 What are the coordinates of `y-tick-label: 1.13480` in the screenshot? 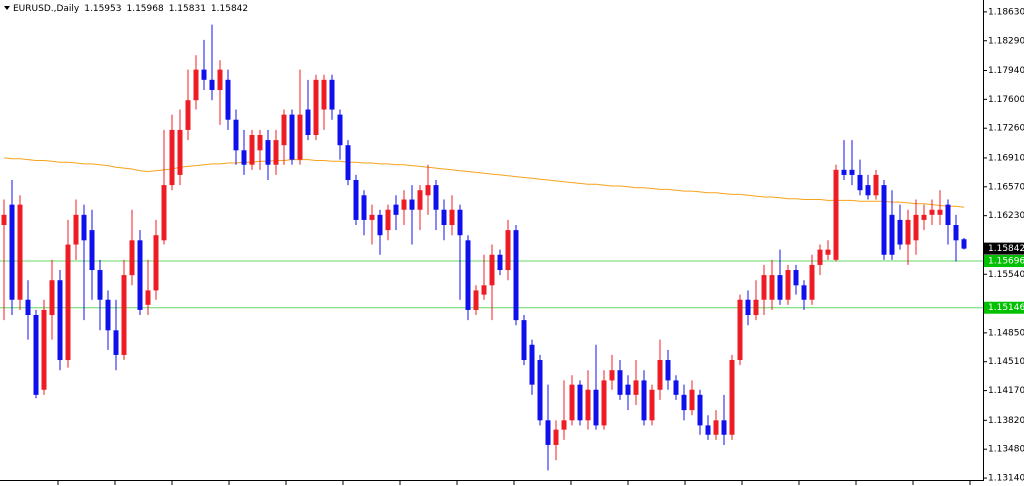 It's located at (1006, 450).